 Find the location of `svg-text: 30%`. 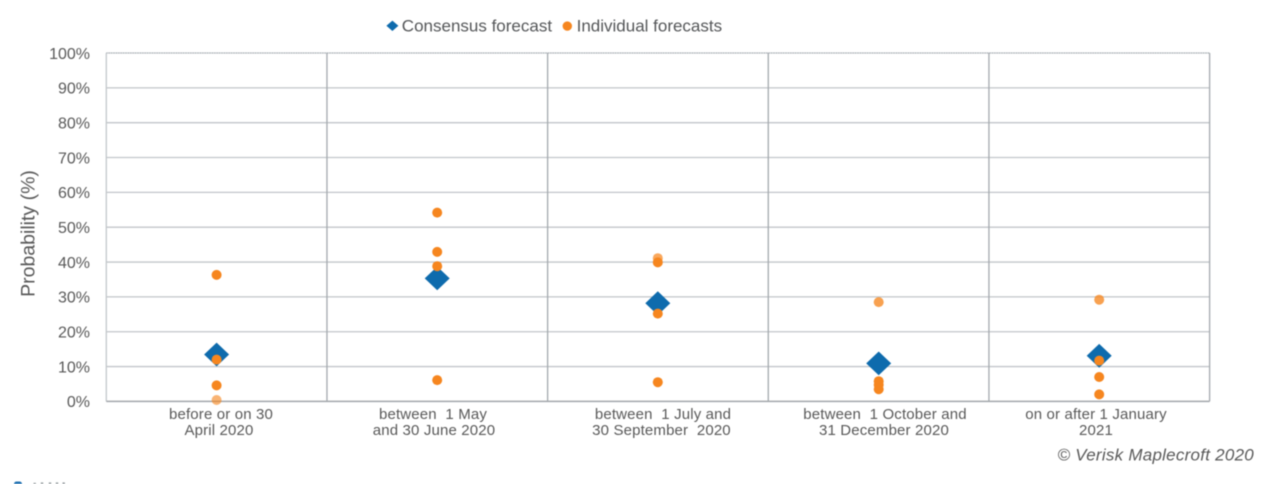

svg-text: 30% is located at coordinates (74, 298).